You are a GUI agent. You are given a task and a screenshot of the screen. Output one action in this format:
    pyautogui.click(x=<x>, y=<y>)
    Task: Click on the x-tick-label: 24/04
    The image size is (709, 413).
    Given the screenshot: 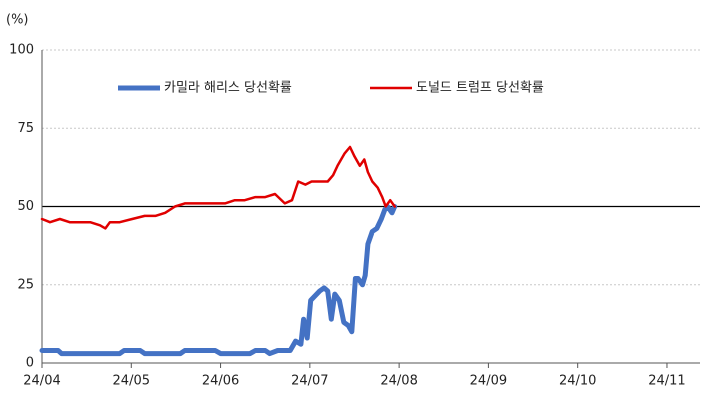 What is the action you would take?
    pyautogui.click(x=41, y=381)
    